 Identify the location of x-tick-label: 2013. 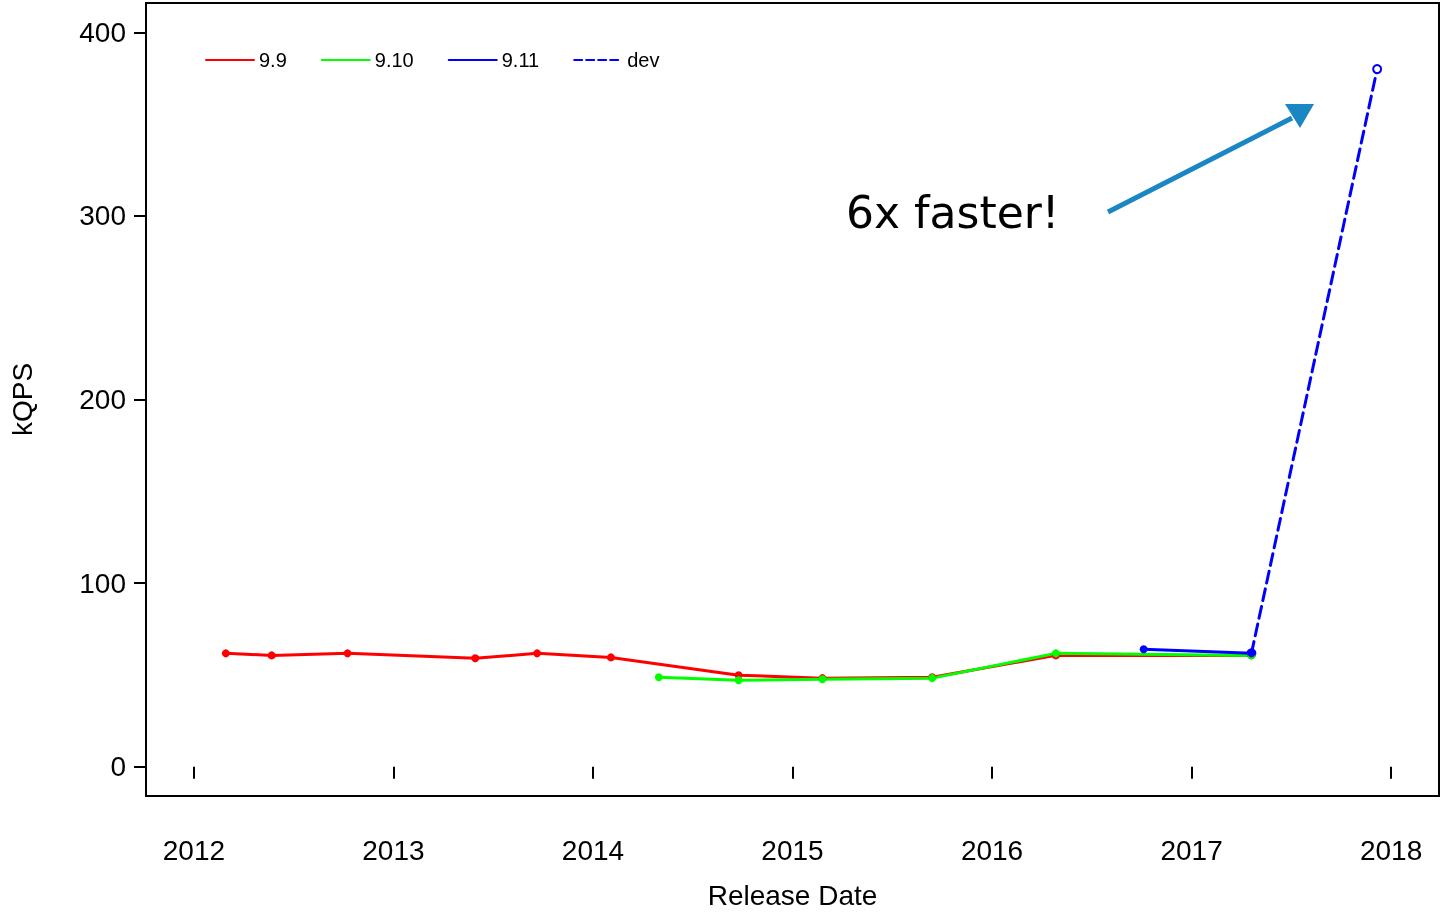
(393, 850).